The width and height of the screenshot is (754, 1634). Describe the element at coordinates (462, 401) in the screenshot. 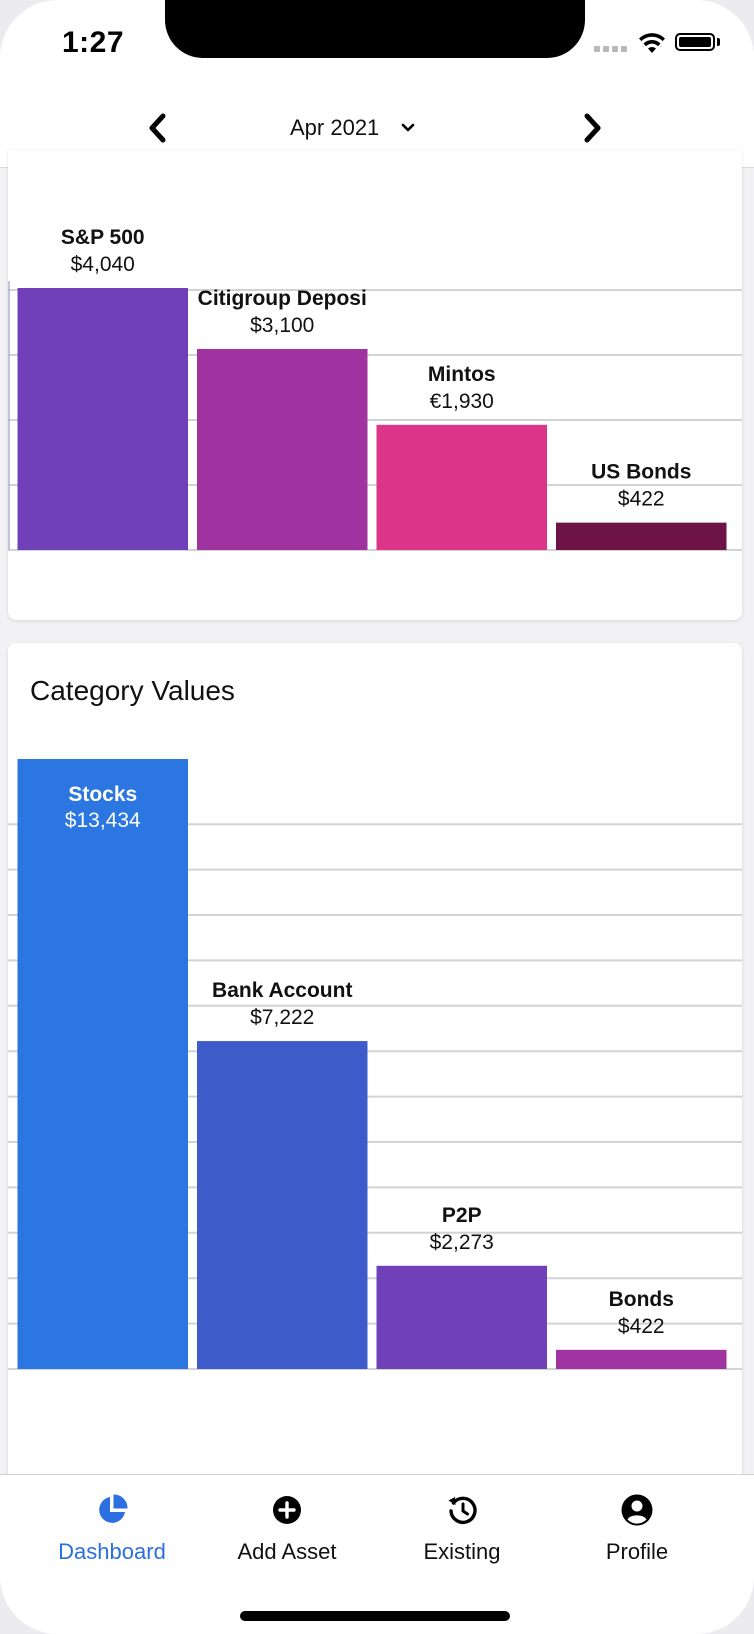

I see `bar-value-label: €1,930` at that location.